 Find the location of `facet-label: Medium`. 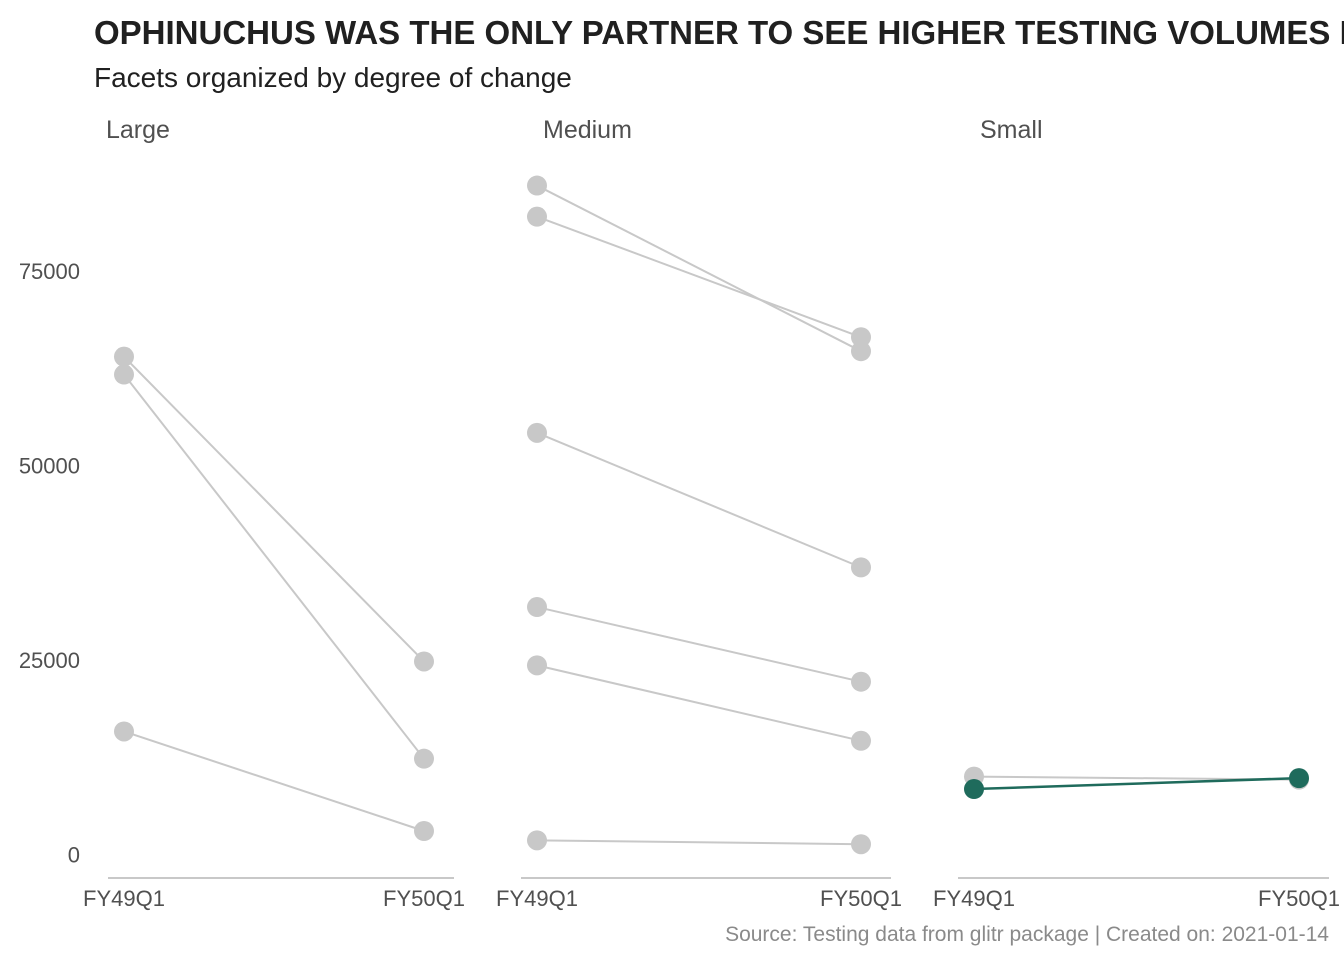

facet-label: Medium is located at coordinates (587, 130).